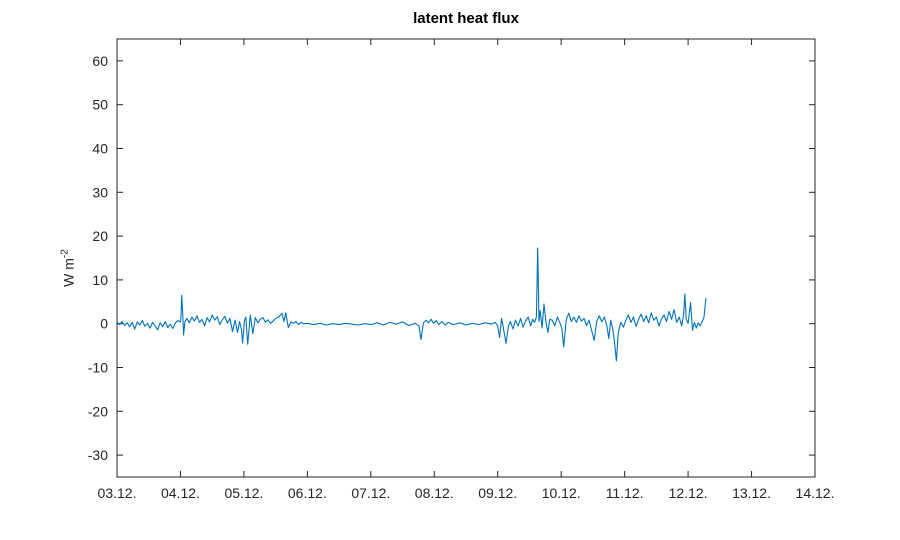 This screenshot has height=540, width=900. What do you see at coordinates (243, 493) in the screenshot?
I see `x-tick-label: 05.12.` at bounding box center [243, 493].